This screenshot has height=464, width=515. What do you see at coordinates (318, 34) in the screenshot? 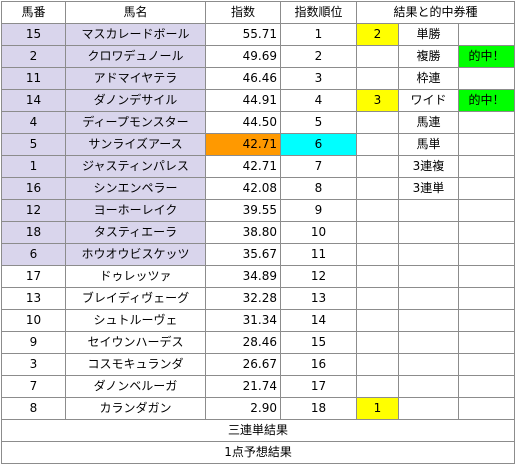
I see `index-rank: 1` at bounding box center [318, 34].